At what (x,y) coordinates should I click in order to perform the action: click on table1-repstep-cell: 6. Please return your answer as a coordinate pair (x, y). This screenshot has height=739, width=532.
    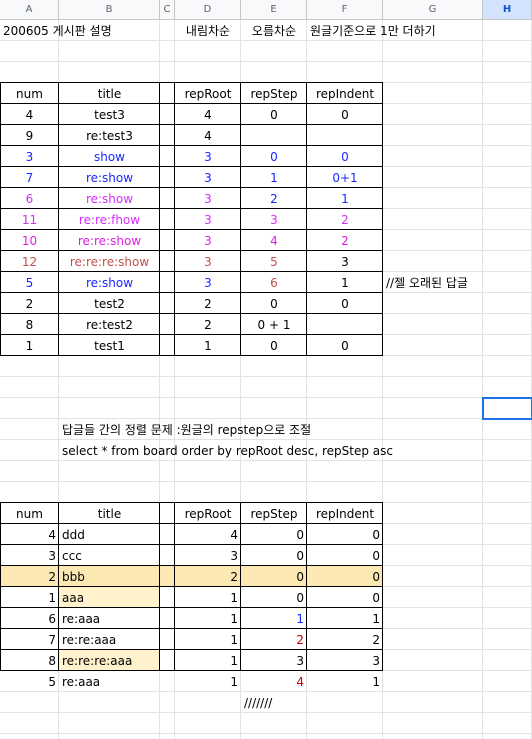
    Looking at the image, I should click on (274, 282).